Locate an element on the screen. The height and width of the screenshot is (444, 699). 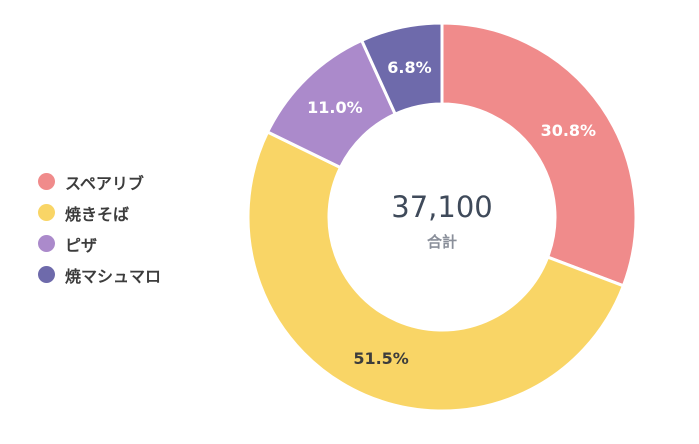
legend-item: スペアリブ is located at coordinates (99, 181).